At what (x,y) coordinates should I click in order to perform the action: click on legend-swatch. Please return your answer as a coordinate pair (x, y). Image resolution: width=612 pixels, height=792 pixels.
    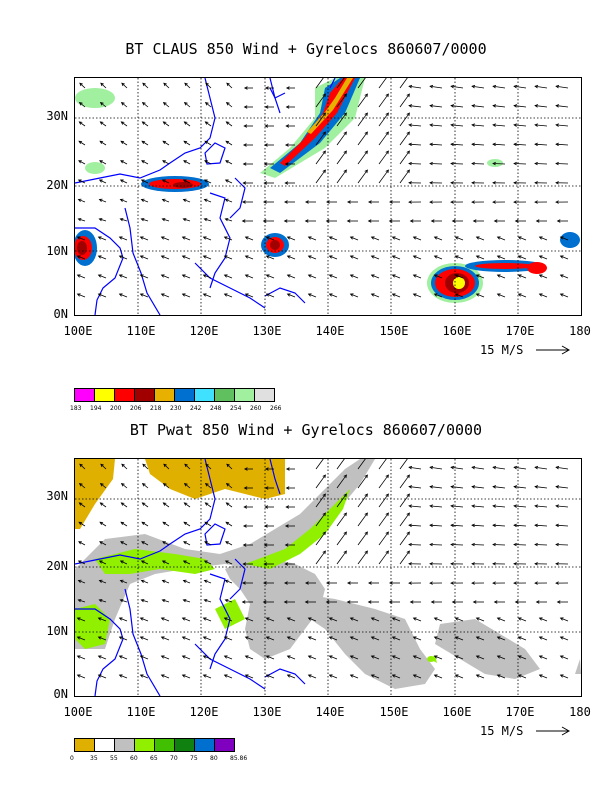
    Looking at the image, I should click on (204, 745).